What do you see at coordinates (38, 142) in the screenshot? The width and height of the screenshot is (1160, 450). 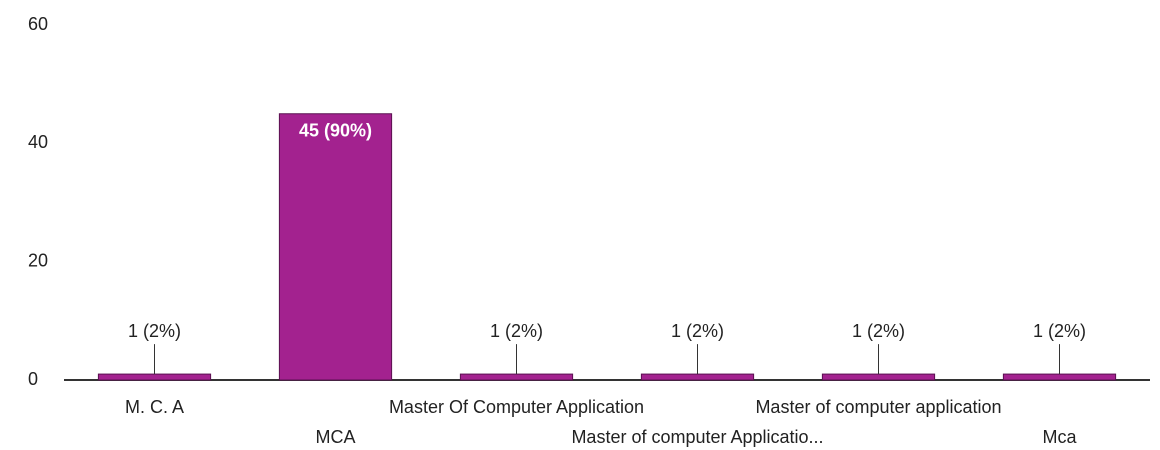 I see `y-tick-label: 40` at bounding box center [38, 142].